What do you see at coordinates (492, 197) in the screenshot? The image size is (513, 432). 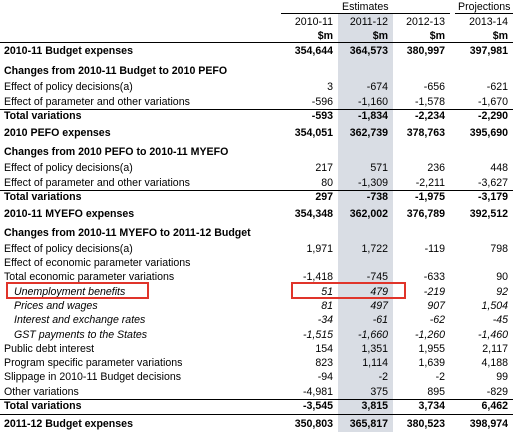 I see `cell-value: -3,179` at bounding box center [492, 197].